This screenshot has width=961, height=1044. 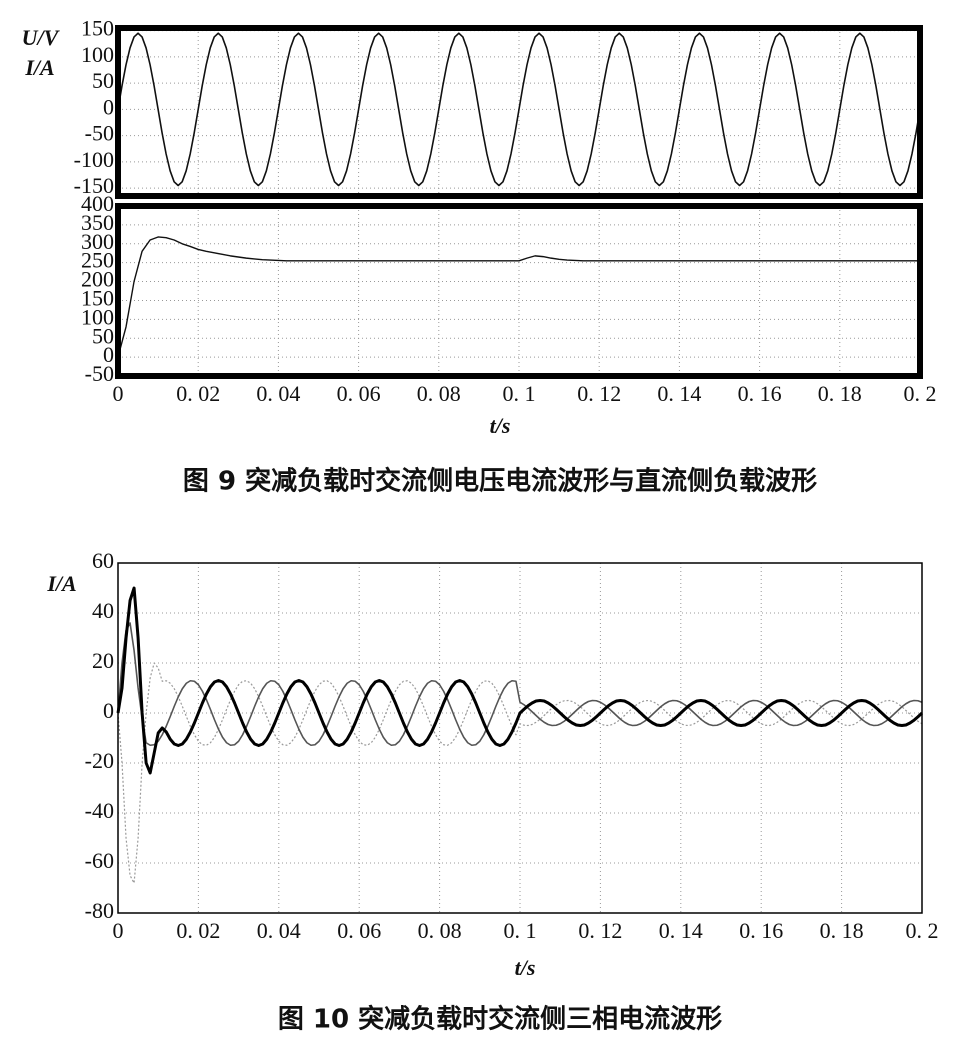 I want to click on y-tick-label: -60, so click(x=99, y=860).